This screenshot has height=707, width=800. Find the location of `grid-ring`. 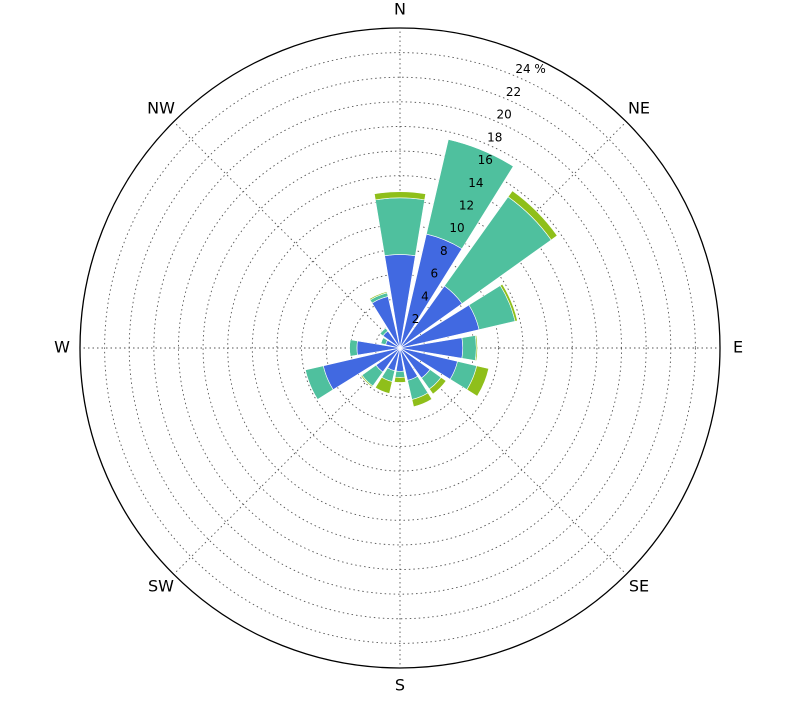

grid-ring is located at coordinates (400, 348).